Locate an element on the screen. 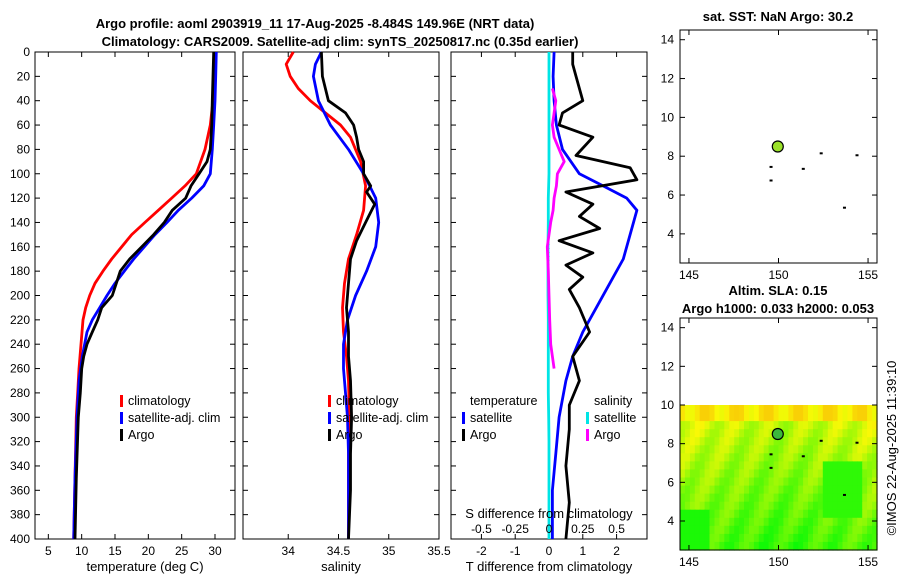 The width and height of the screenshot is (900, 580). y-tick-label: 400 is located at coordinates (20, 539).